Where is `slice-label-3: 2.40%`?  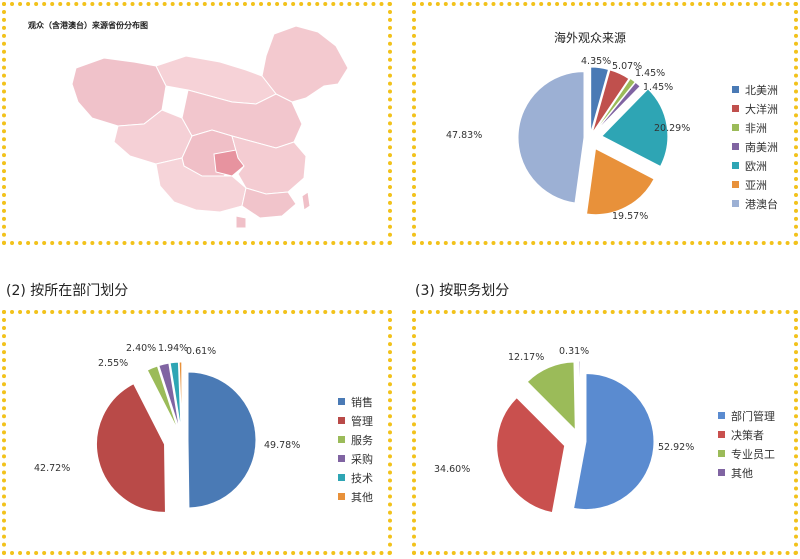 slice-label-3: 2.40% is located at coordinates (141, 348).